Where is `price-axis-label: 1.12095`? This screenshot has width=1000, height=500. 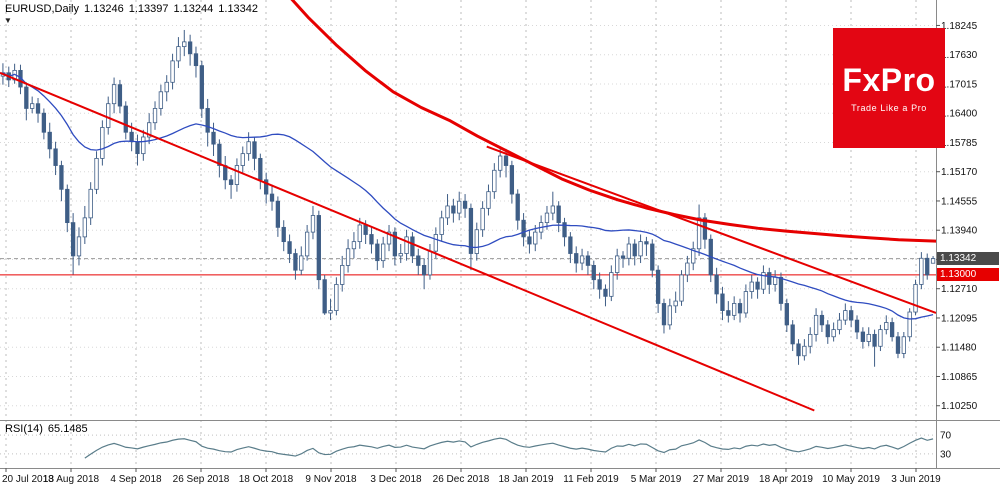 price-axis-label: 1.12095 is located at coordinates (959, 318).